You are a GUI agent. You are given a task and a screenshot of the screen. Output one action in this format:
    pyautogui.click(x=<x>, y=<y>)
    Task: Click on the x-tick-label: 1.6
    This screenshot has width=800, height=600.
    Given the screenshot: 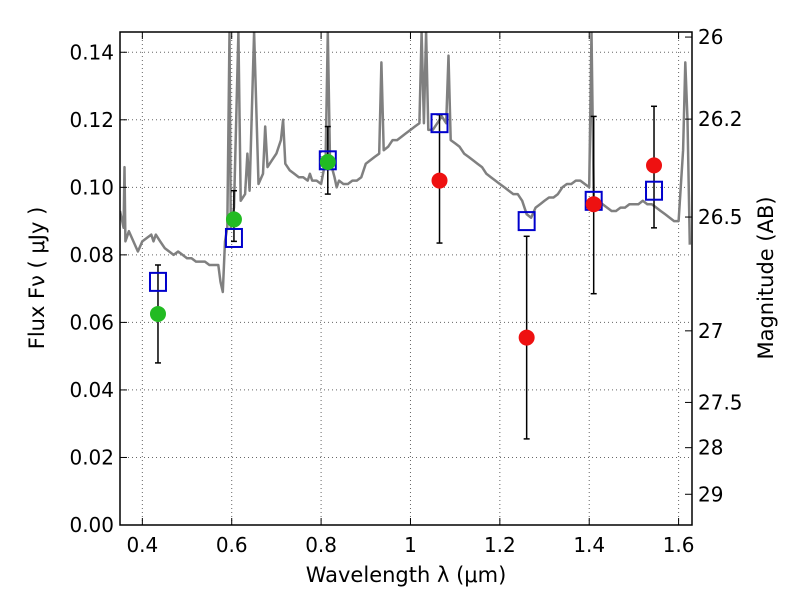 What is the action you would take?
    pyautogui.click(x=679, y=545)
    